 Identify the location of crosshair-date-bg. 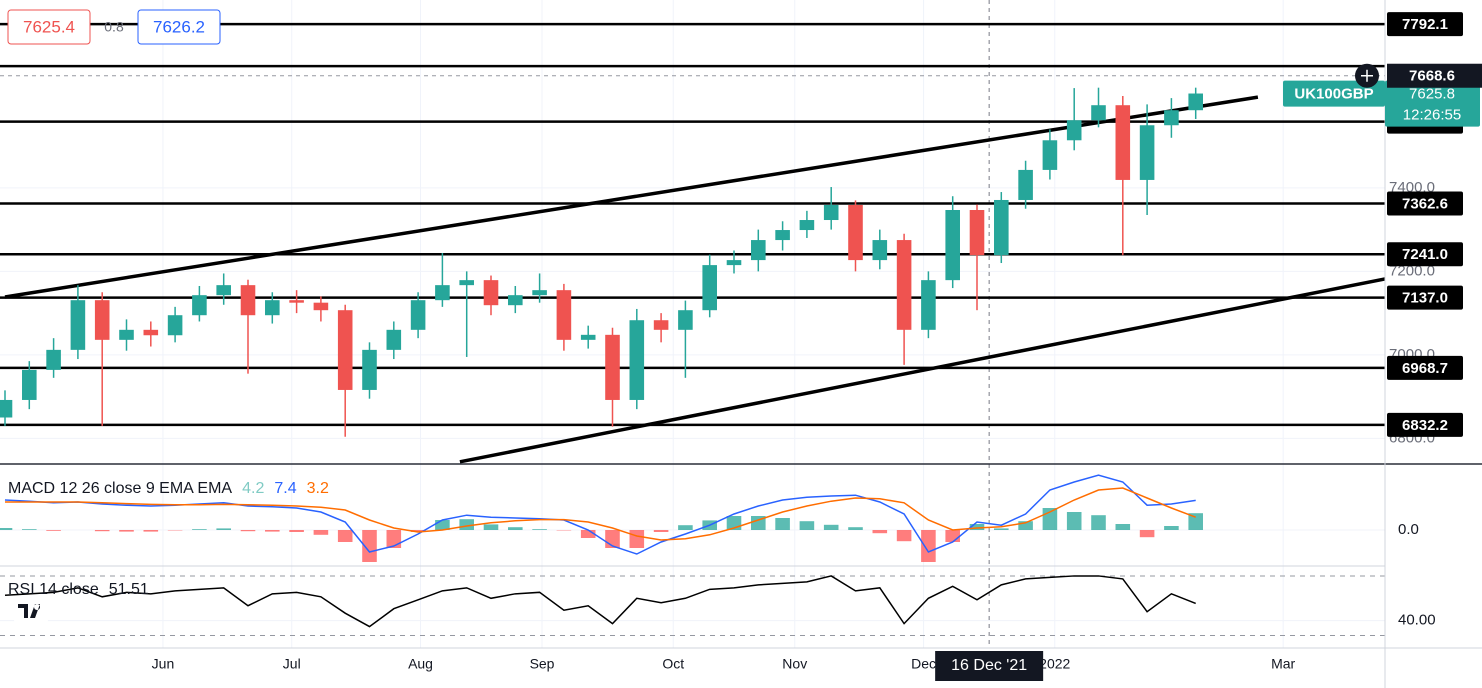
(989, 666).